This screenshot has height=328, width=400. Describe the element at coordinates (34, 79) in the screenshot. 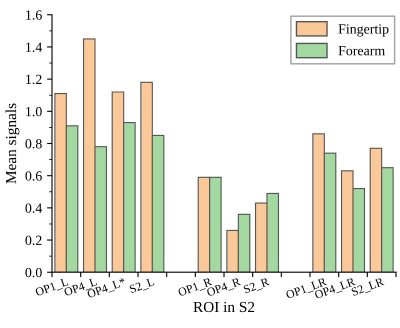

I see `y-tick-label: 1.2` at that location.